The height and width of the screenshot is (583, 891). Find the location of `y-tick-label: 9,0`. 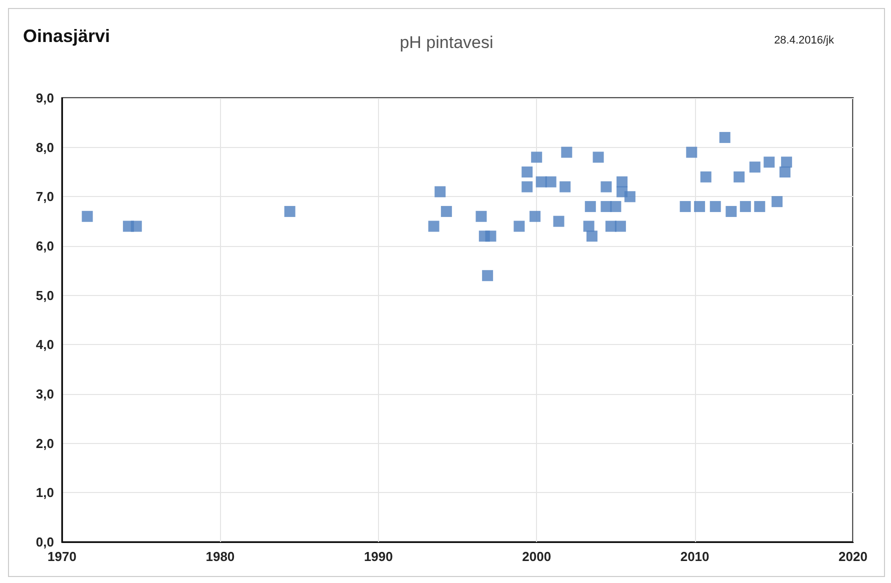

y-tick-label: 9,0 is located at coordinates (45, 98).